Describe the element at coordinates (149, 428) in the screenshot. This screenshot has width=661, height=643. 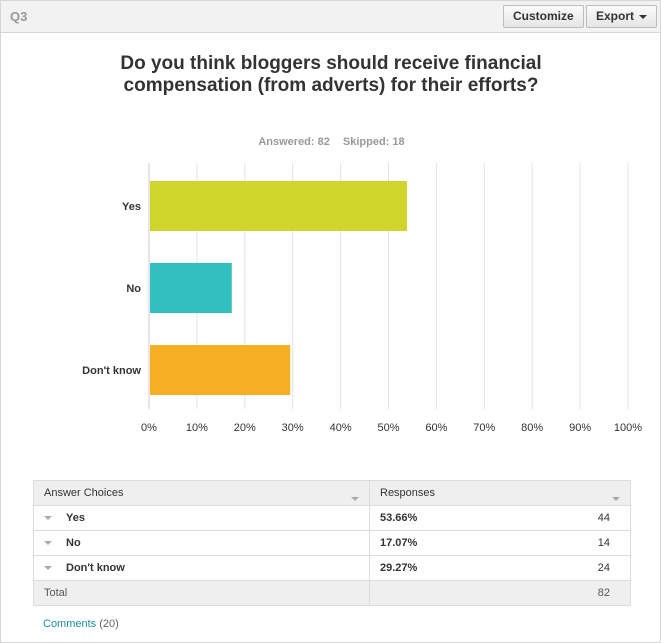
I see `x-tick-label: 0%` at that location.